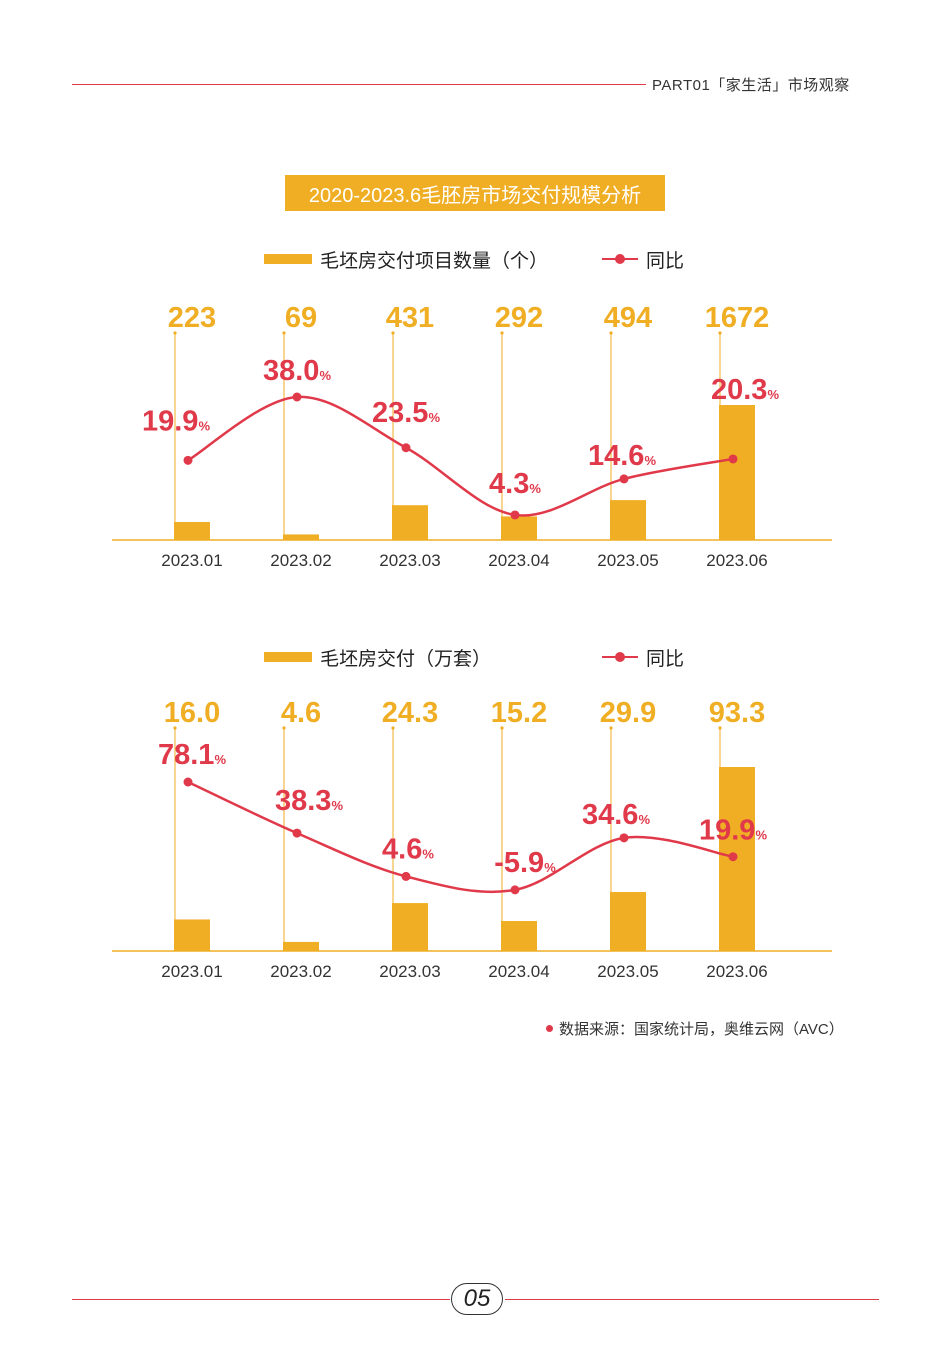 The height and width of the screenshot is (1354, 950). What do you see at coordinates (751, 85) in the screenshot?
I see `section-header: PART01「家生活」市场观察` at bounding box center [751, 85].